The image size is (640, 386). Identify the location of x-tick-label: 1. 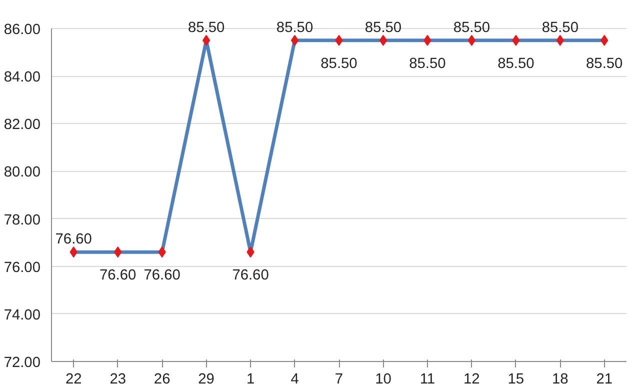
(250, 379).